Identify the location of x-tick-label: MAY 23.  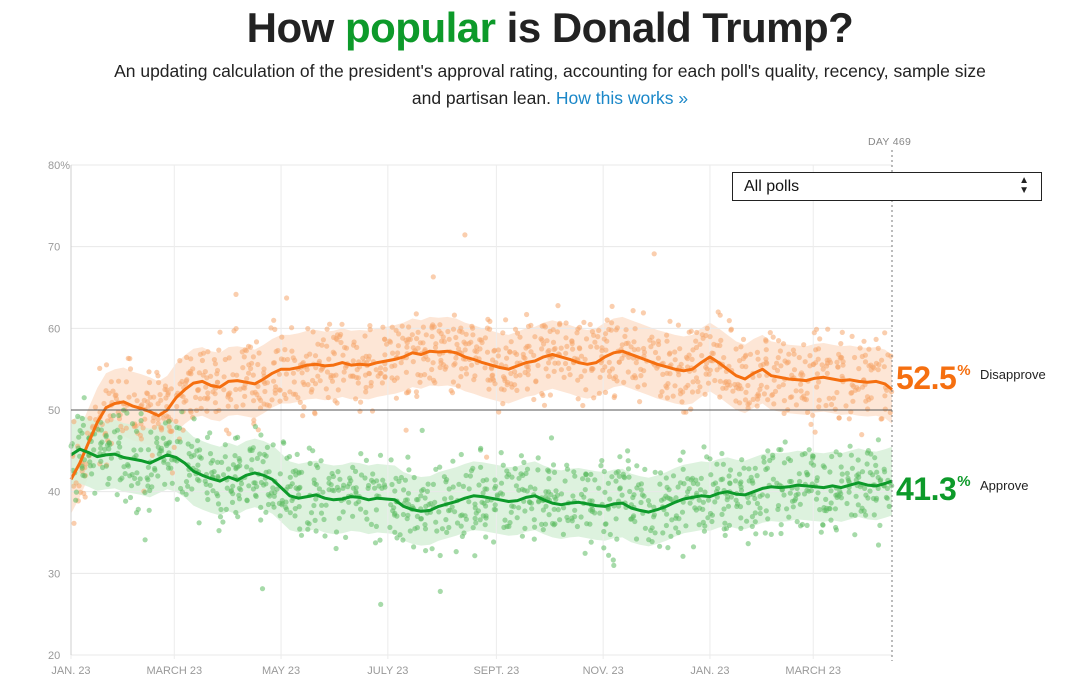
(281, 671).